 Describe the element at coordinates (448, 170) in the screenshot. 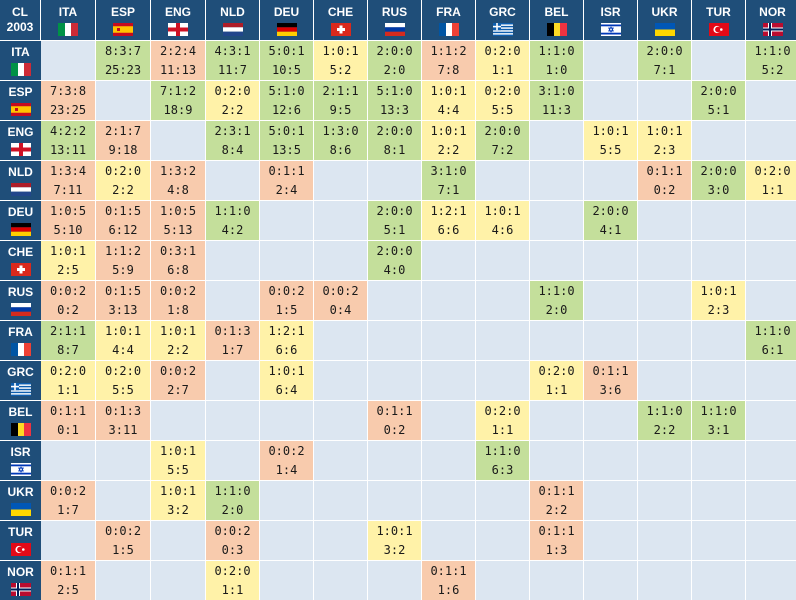

I see `win-draw-loss-record: 3:1:0` at that location.